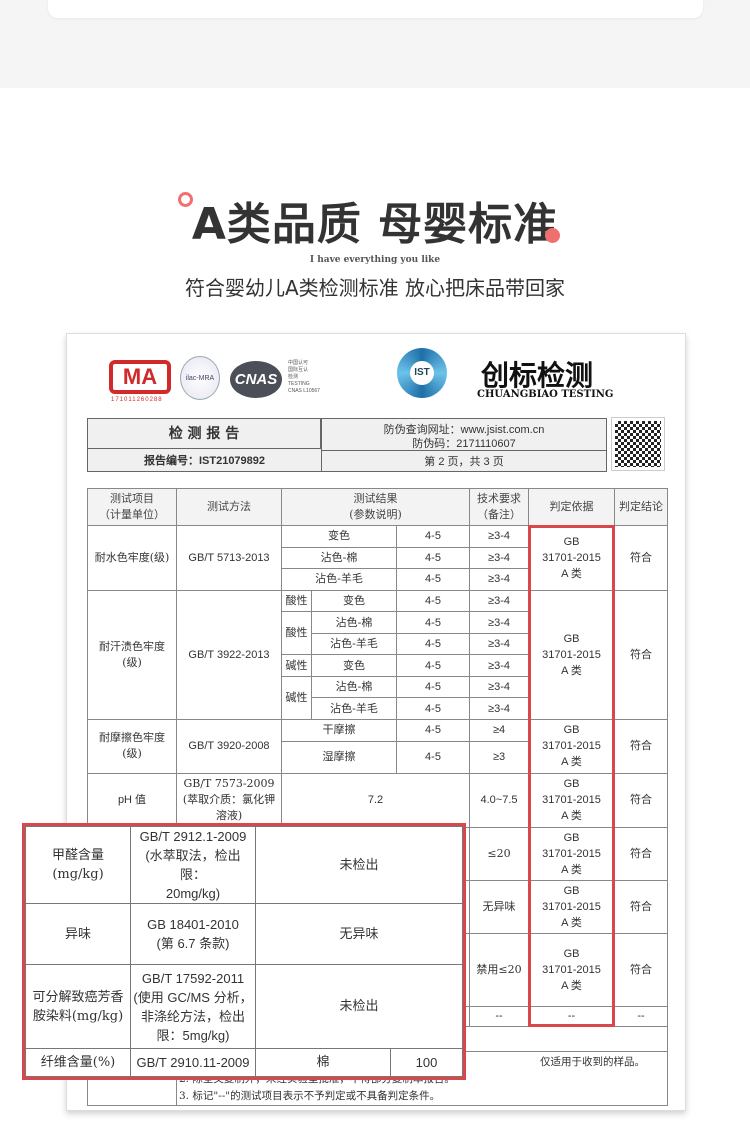 Image resolution: width=750 pixels, height=1146 pixels. Describe the element at coordinates (78, 1062) in the screenshot. I see `table-cell: 纤维含量(%)` at that location.